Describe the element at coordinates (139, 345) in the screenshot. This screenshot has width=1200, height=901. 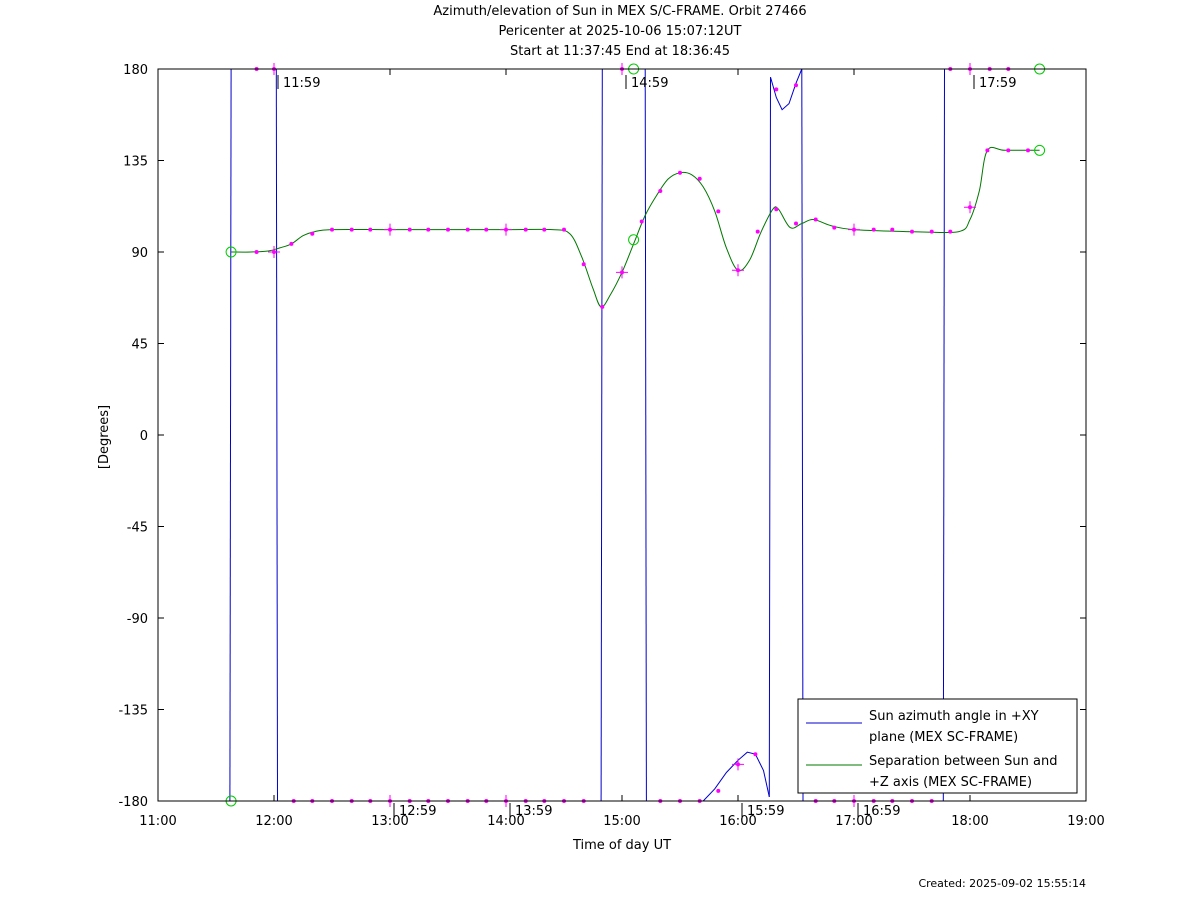
I see `y-tick-label: 45` at that location.